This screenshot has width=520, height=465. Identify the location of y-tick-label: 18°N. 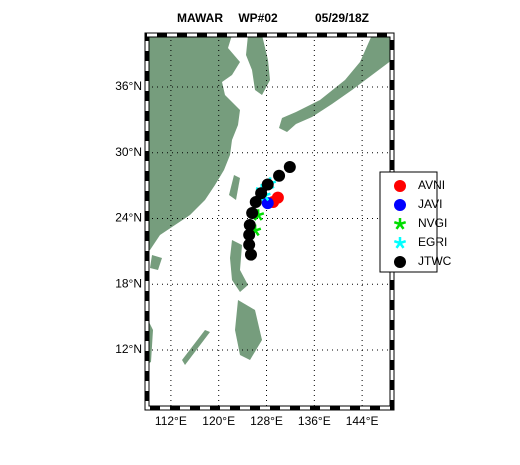
(128, 283).